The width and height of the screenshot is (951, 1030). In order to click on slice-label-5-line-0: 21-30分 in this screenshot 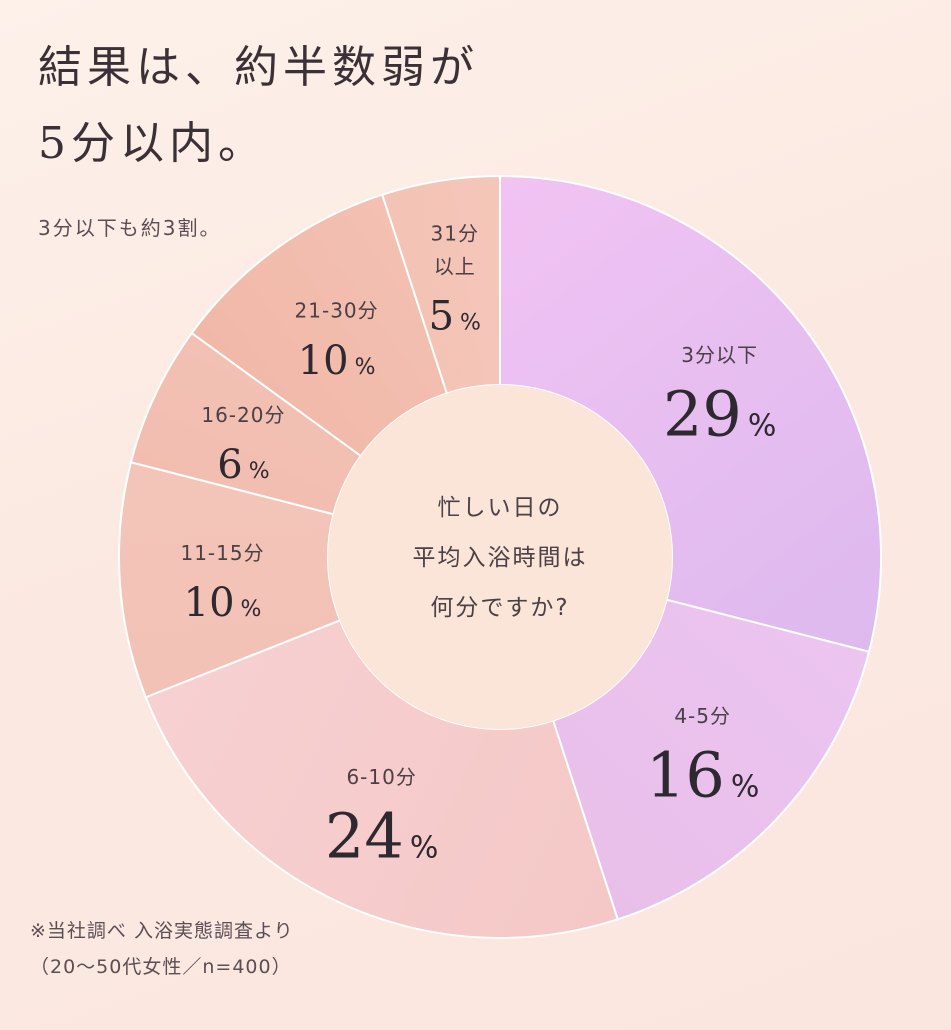, I will do `click(337, 311)`.